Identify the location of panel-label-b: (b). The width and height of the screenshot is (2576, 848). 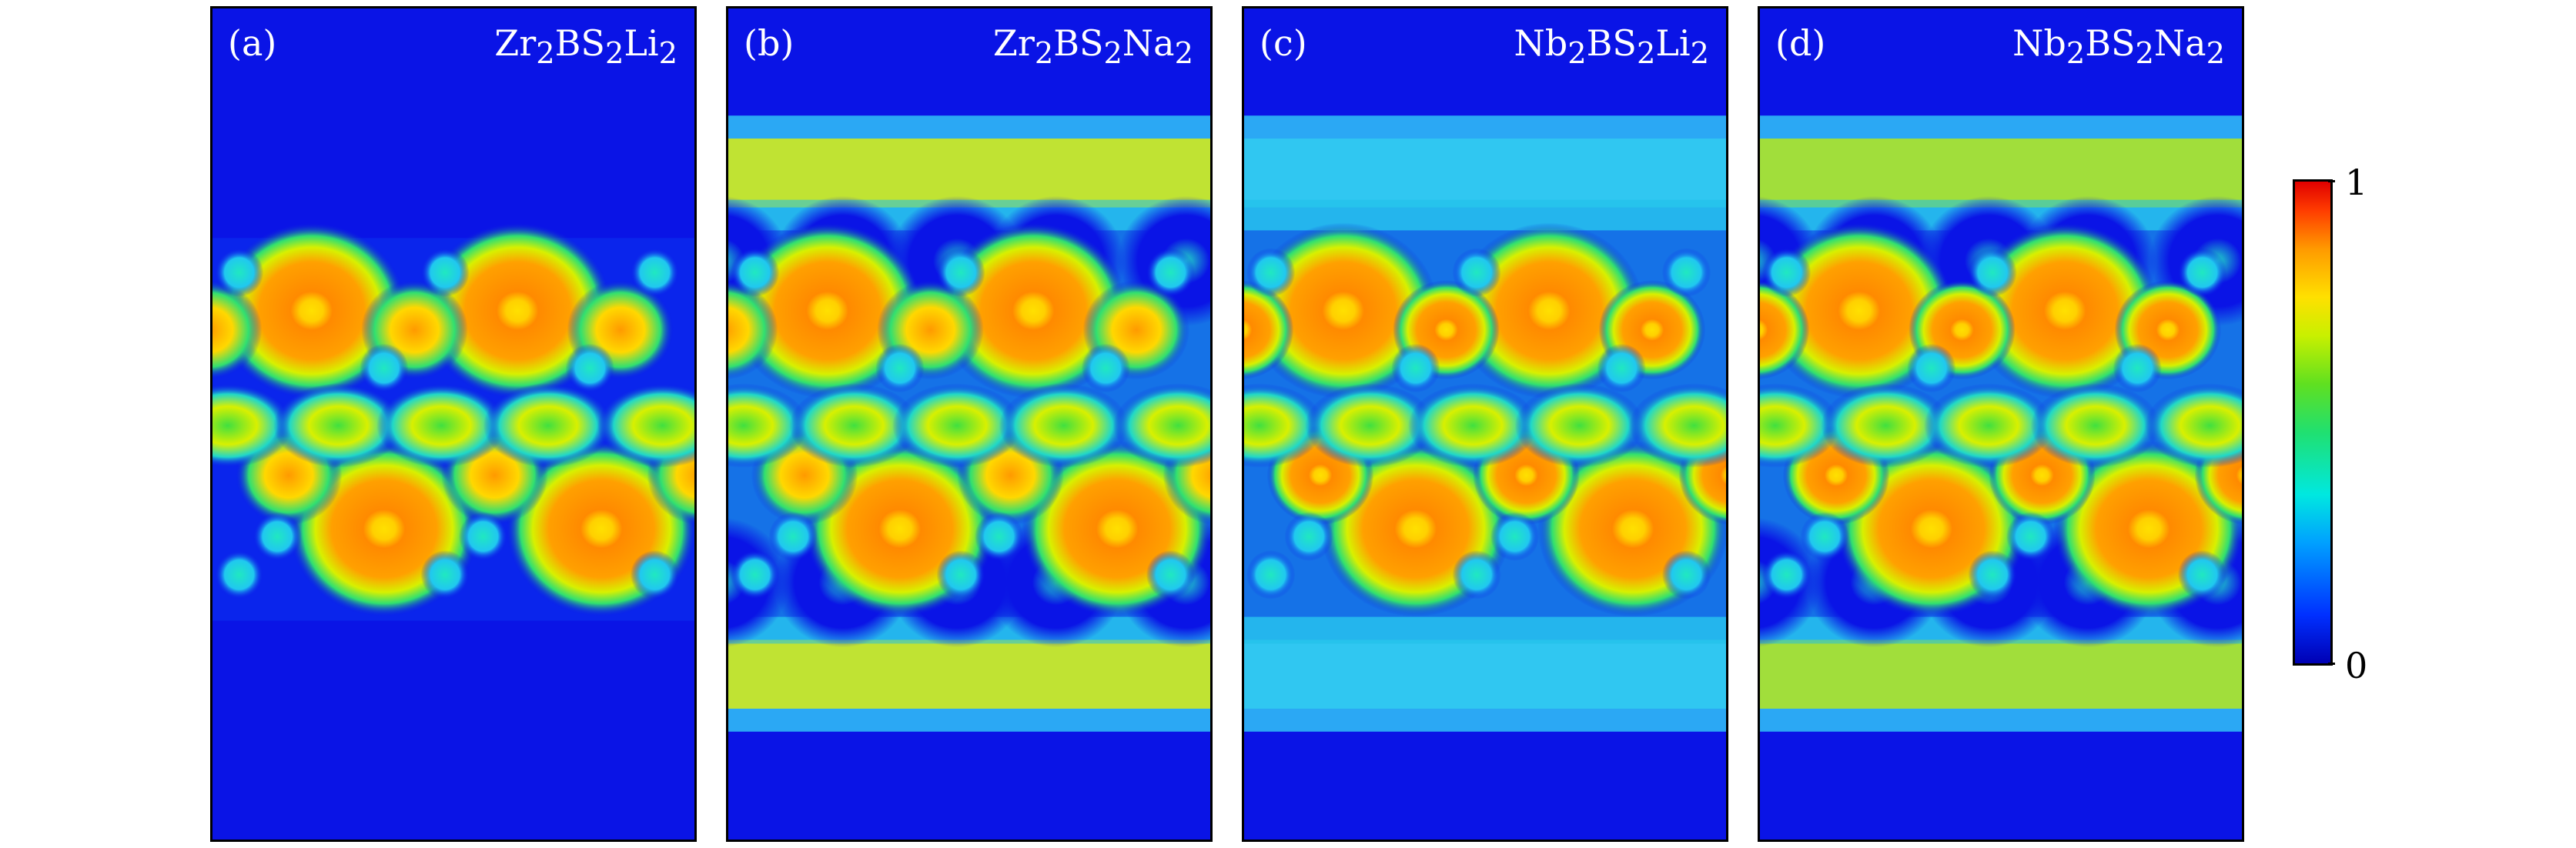
(770, 43).